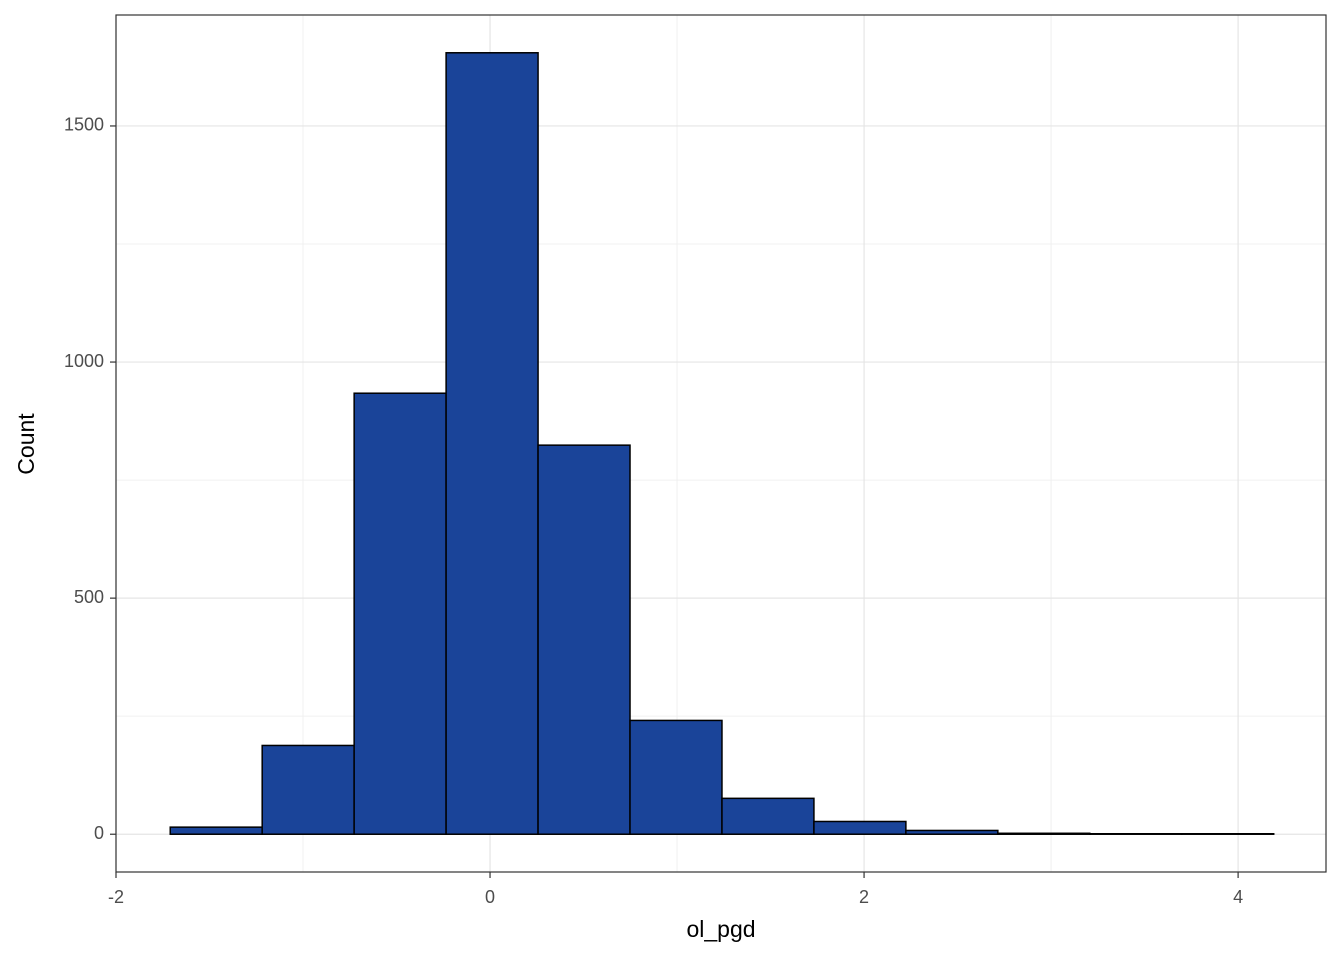 The width and height of the screenshot is (1344, 960). Describe the element at coordinates (490, 897) in the screenshot. I see `x-tick-label: 0` at that location.